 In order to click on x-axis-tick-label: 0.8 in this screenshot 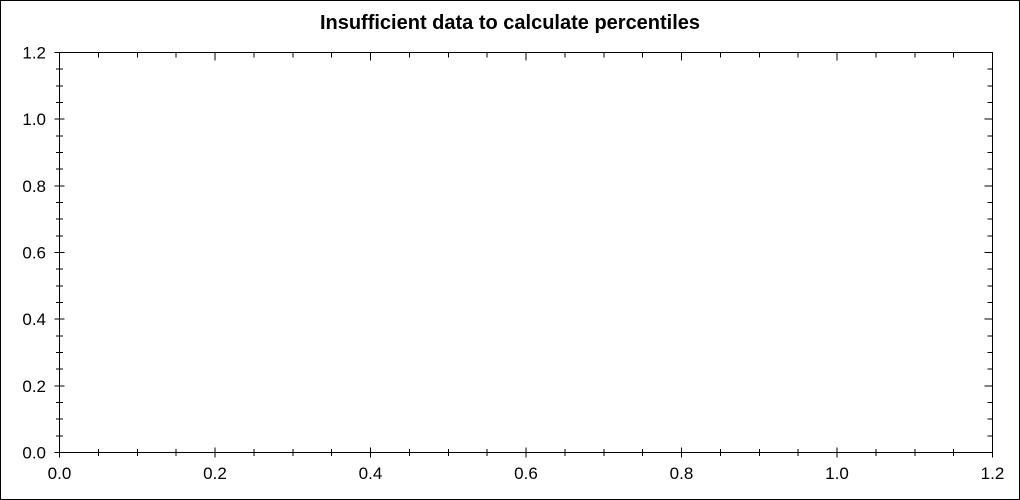, I will do `click(682, 473)`.